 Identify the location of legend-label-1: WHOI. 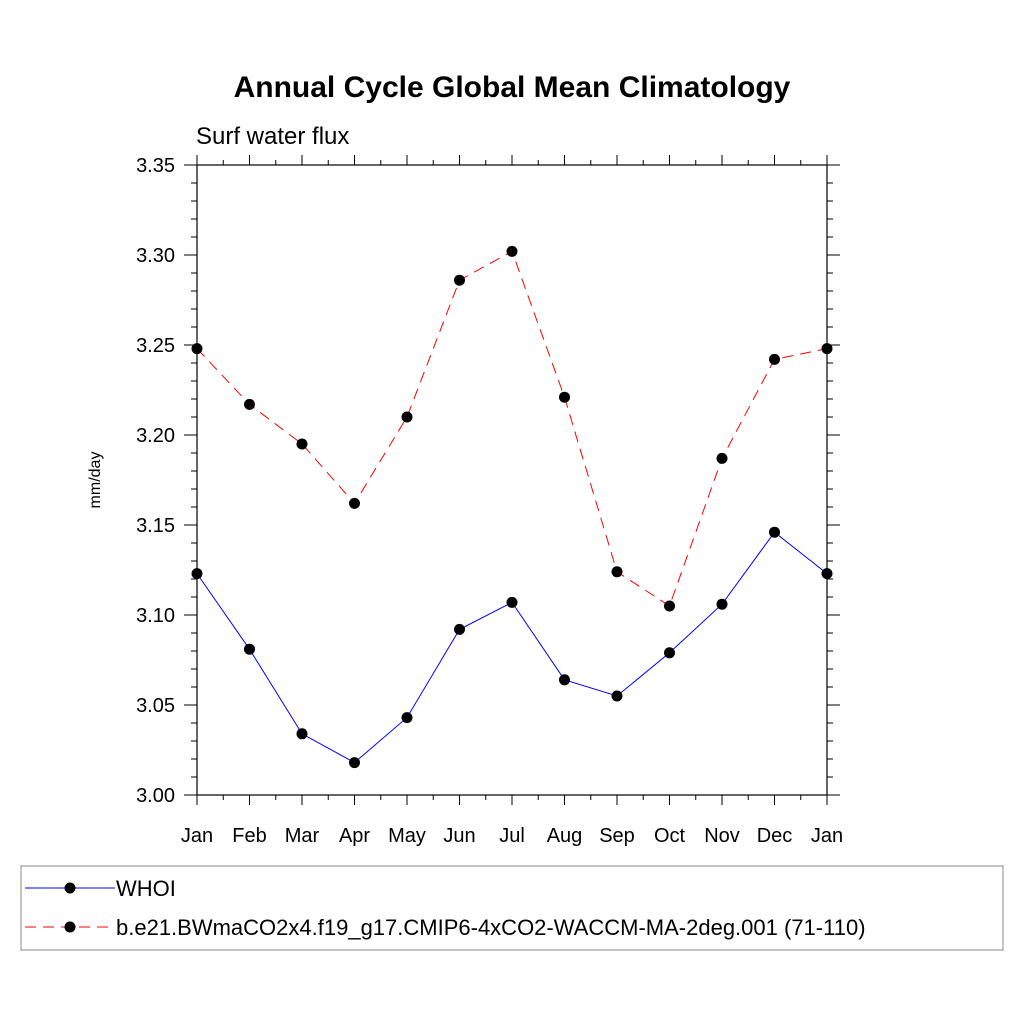
(146, 888).